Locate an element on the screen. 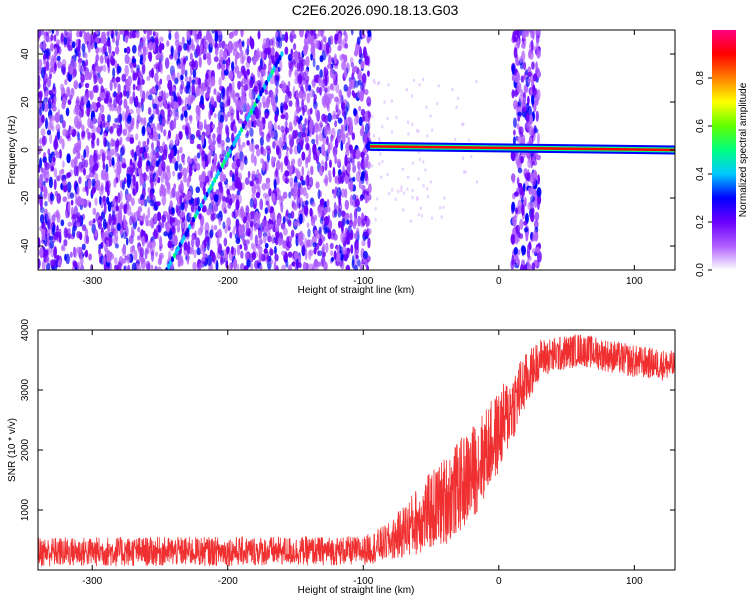 The width and height of the screenshot is (750, 600). y-tick-label: 0 is located at coordinates (25, 150).